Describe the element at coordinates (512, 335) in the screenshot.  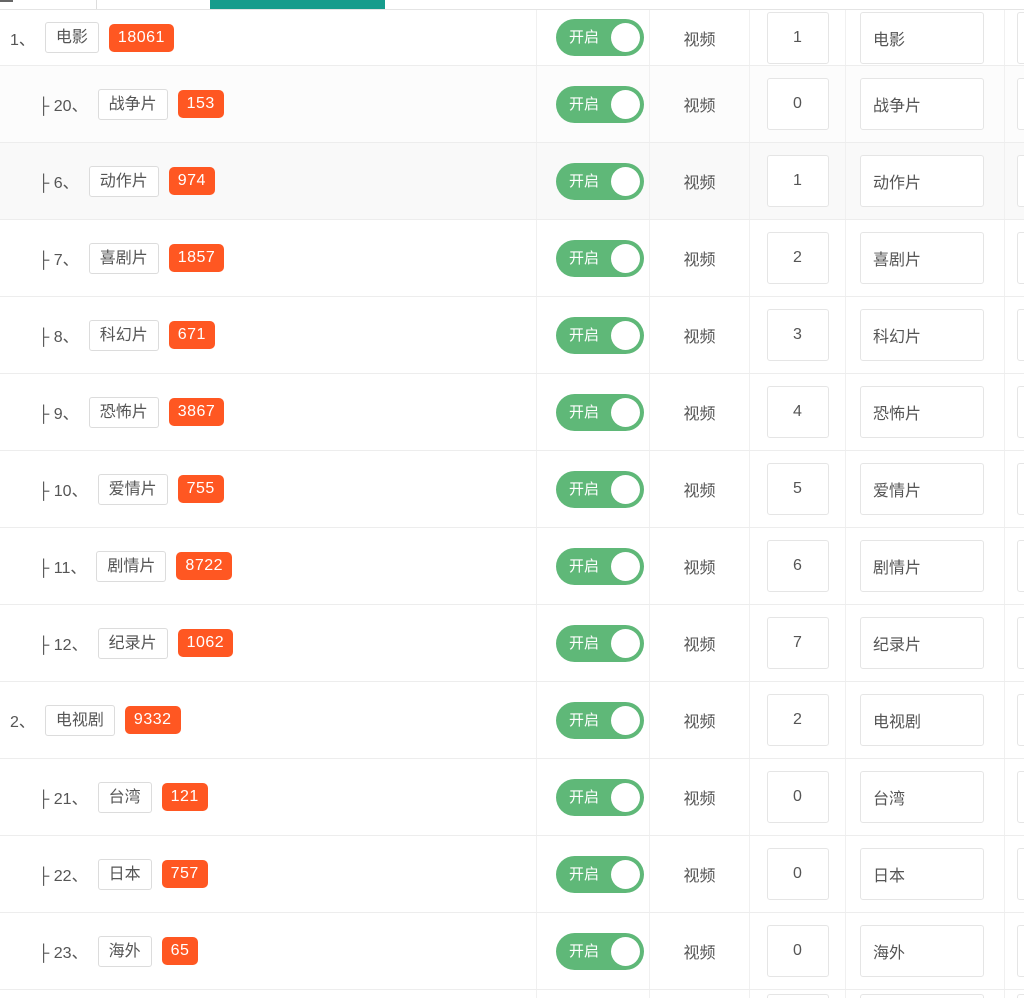
I see `table-row: ├ 8、 科幻片 671 开启 视频` at that location.